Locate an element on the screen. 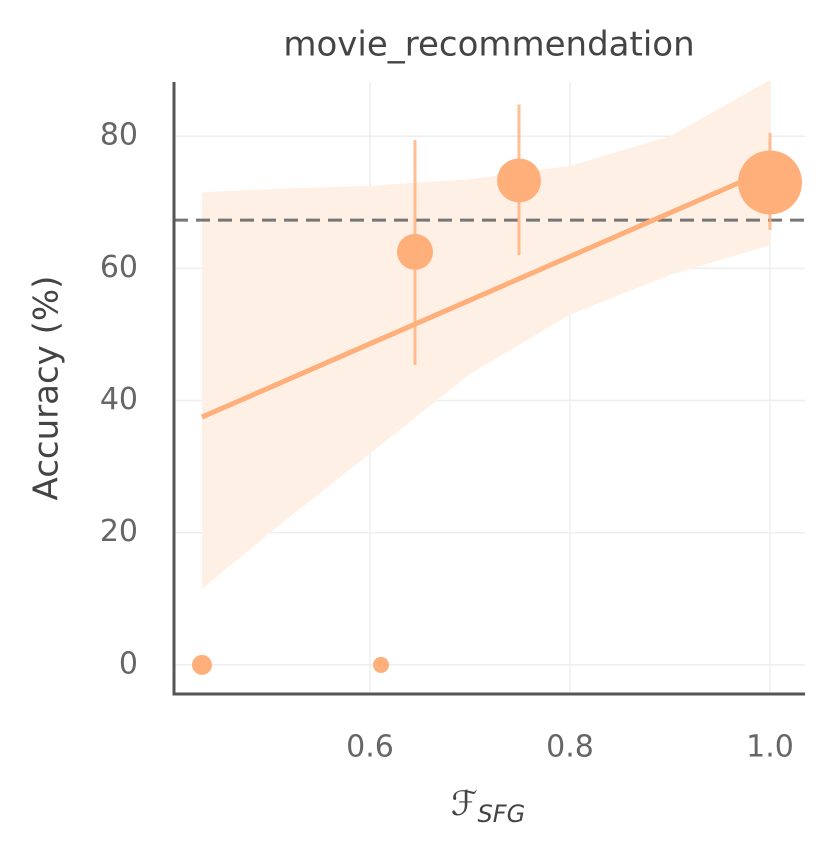 The image size is (830, 854). x-axis-label: ℱSFG is located at coordinates (488, 806).